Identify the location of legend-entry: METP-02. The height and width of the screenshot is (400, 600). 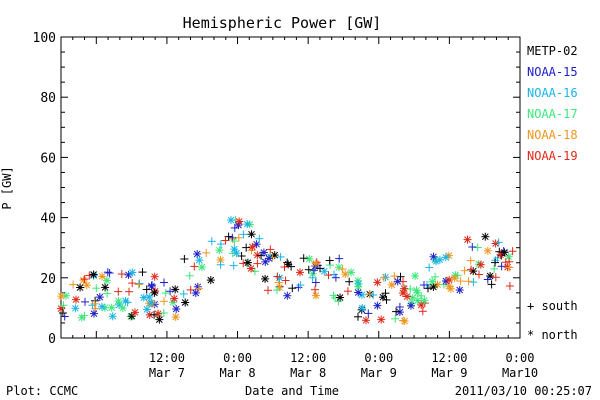
(552, 51).